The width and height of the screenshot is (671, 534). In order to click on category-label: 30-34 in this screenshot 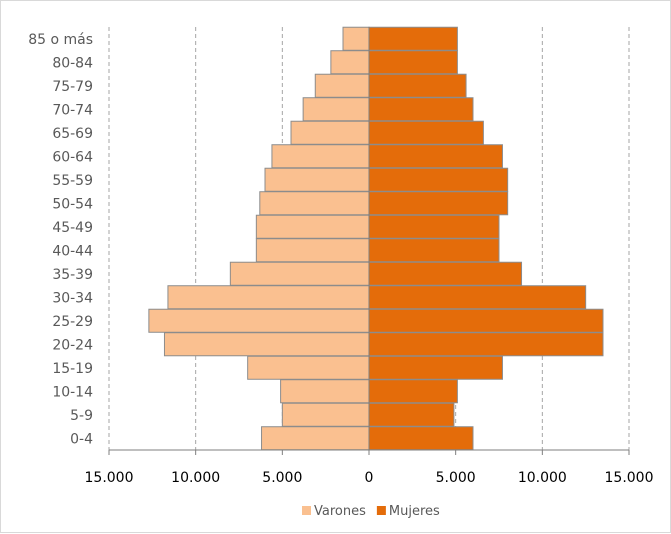, I will do `click(72, 298)`.